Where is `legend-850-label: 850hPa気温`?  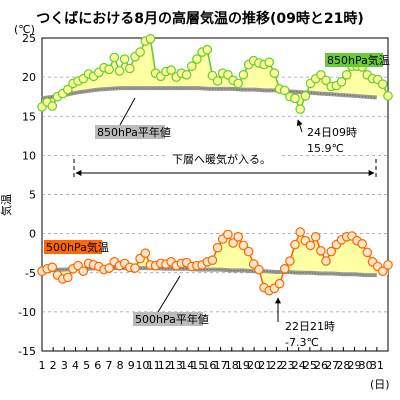 legend-850-label: 850hPa気温 is located at coordinates (358, 60).